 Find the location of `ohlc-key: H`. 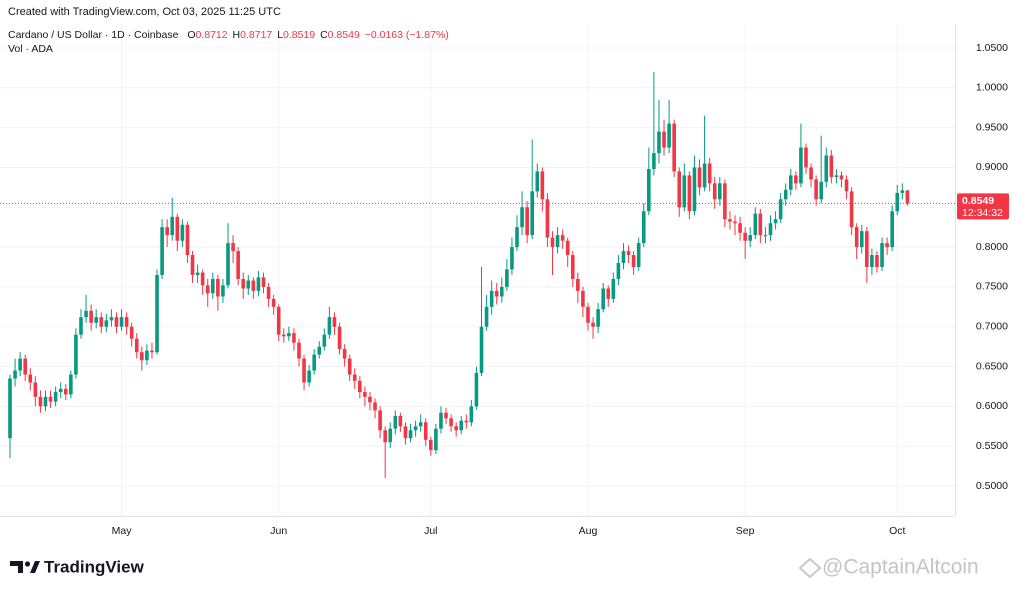

ohlc-key: H is located at coordinates (237, 35).